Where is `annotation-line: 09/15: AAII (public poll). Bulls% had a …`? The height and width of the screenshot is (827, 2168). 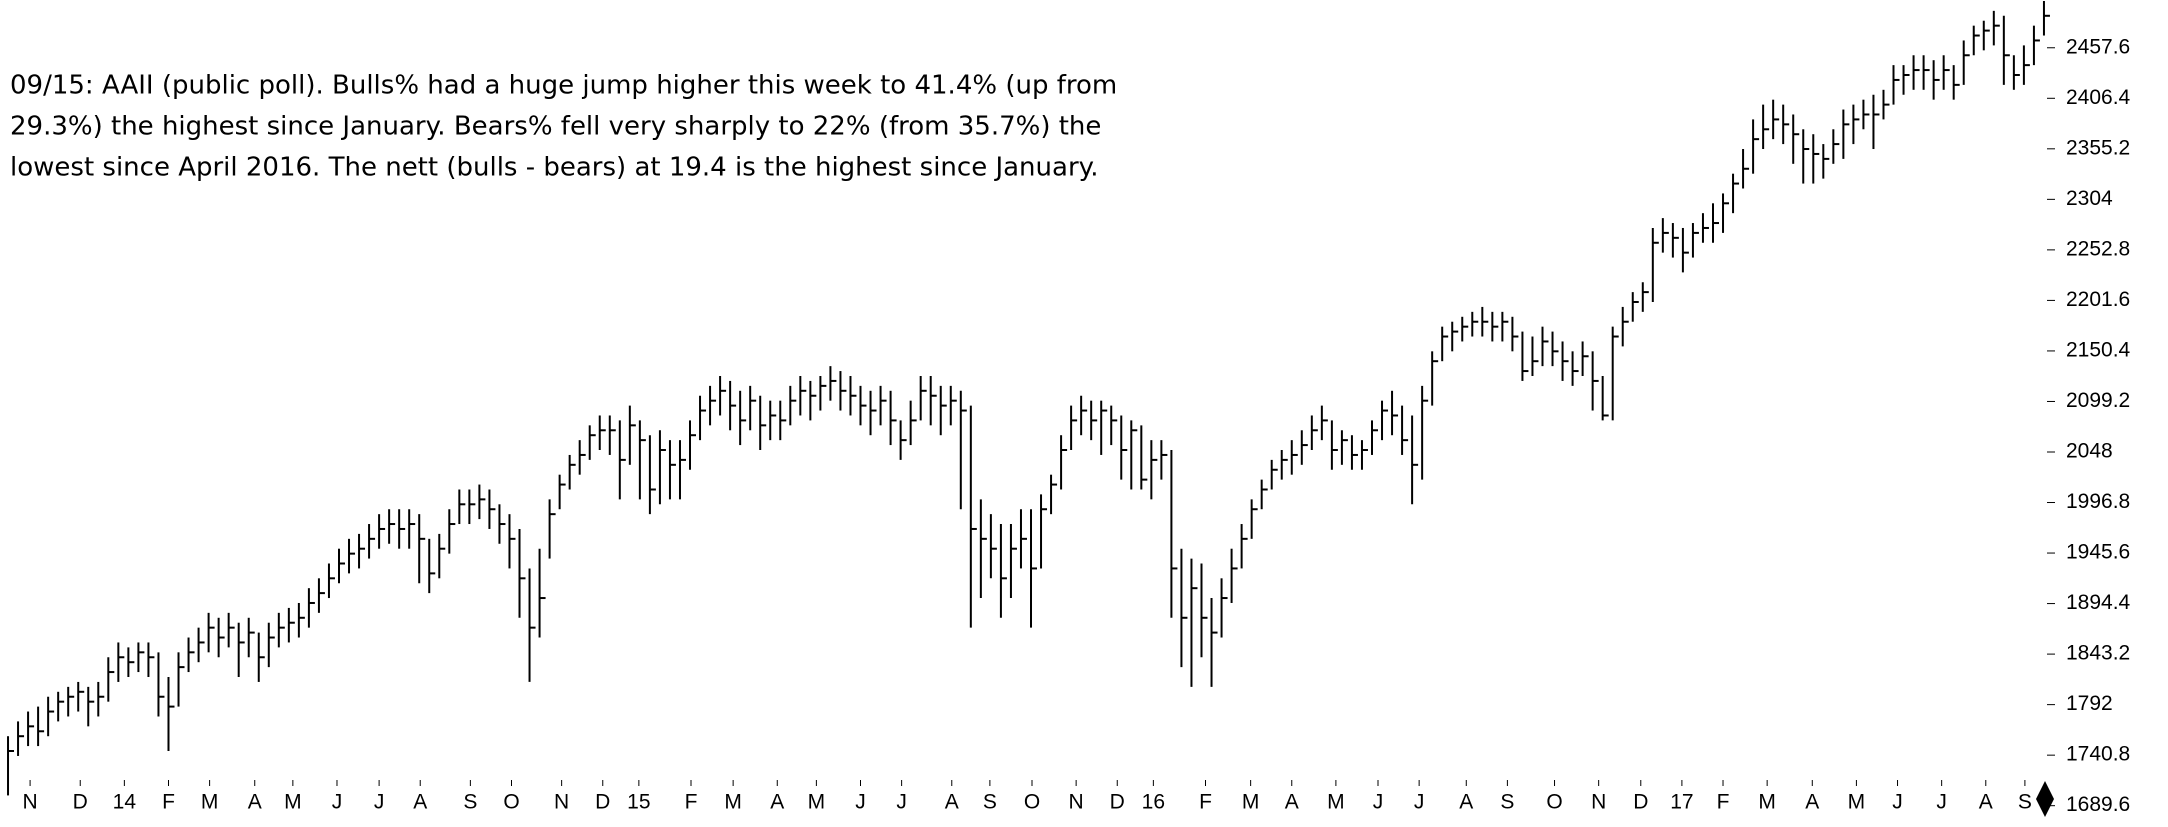
annotation-line: 09/15: AAII (public poll). Bulls% had a … is located at coordinates (563, 86).